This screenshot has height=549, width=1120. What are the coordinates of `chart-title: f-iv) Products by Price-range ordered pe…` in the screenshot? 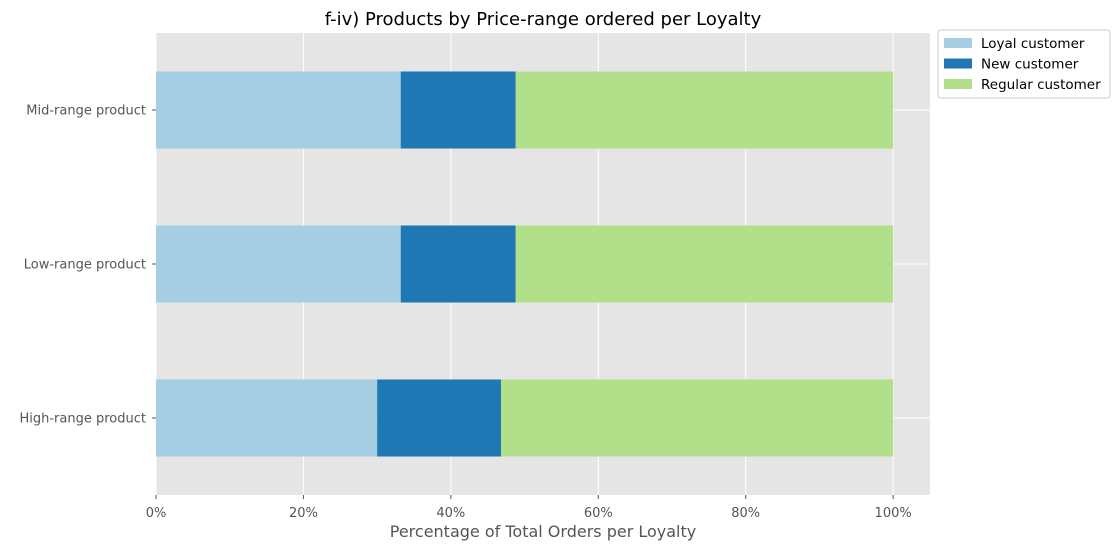 It's located at (543, 19).